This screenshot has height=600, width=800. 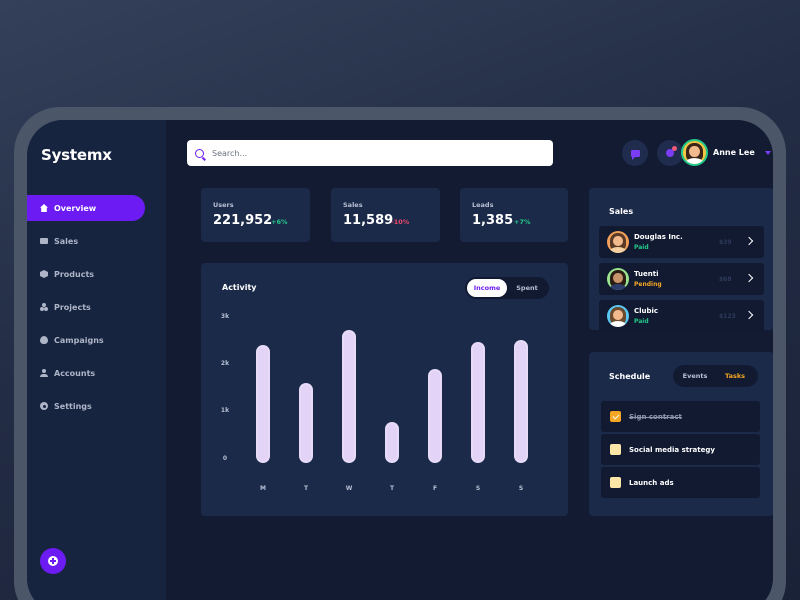 I want to click on stat-change: -10%, so click(x=400, y=222).